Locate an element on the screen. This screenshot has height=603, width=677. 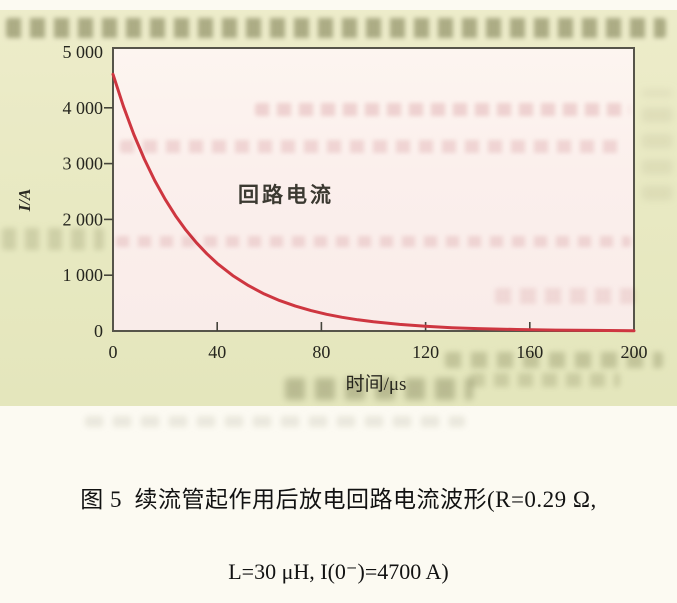
x-tick-label: 40 is located at coordinates (217, 352).